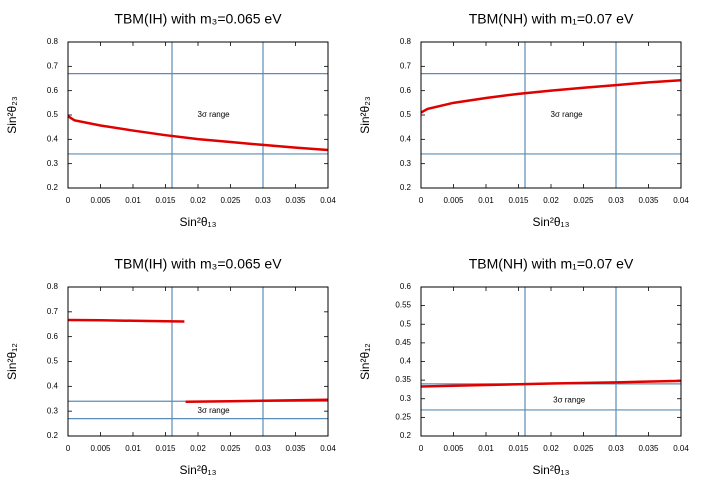  What do you see at coordinates (403, 305) in the screenshot?
I see `y-tick-label: 0.55` at bounding box center [403, 305].